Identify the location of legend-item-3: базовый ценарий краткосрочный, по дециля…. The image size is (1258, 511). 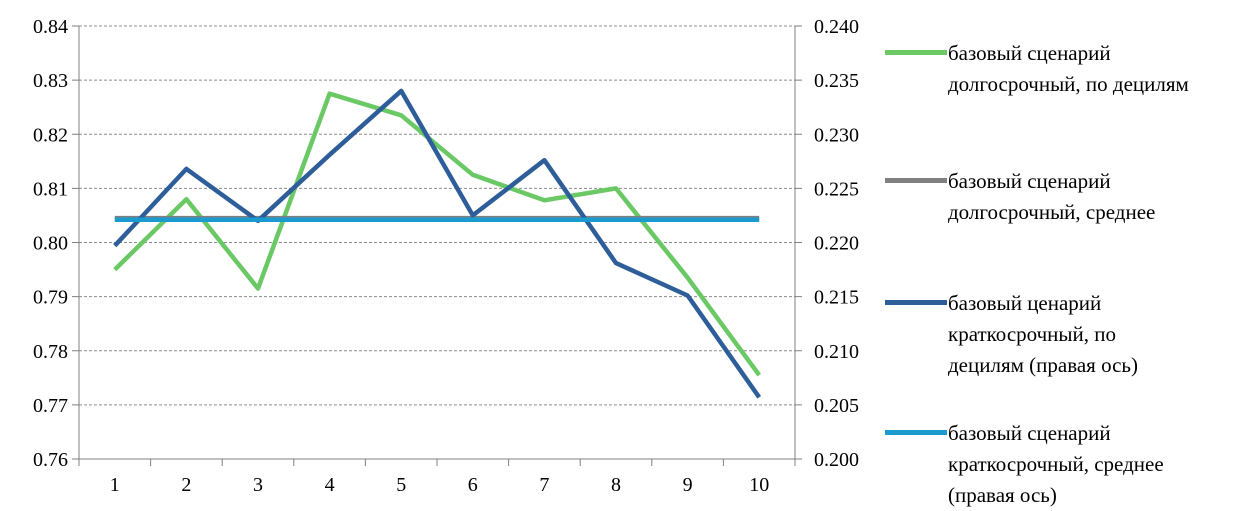
(1071, 334).